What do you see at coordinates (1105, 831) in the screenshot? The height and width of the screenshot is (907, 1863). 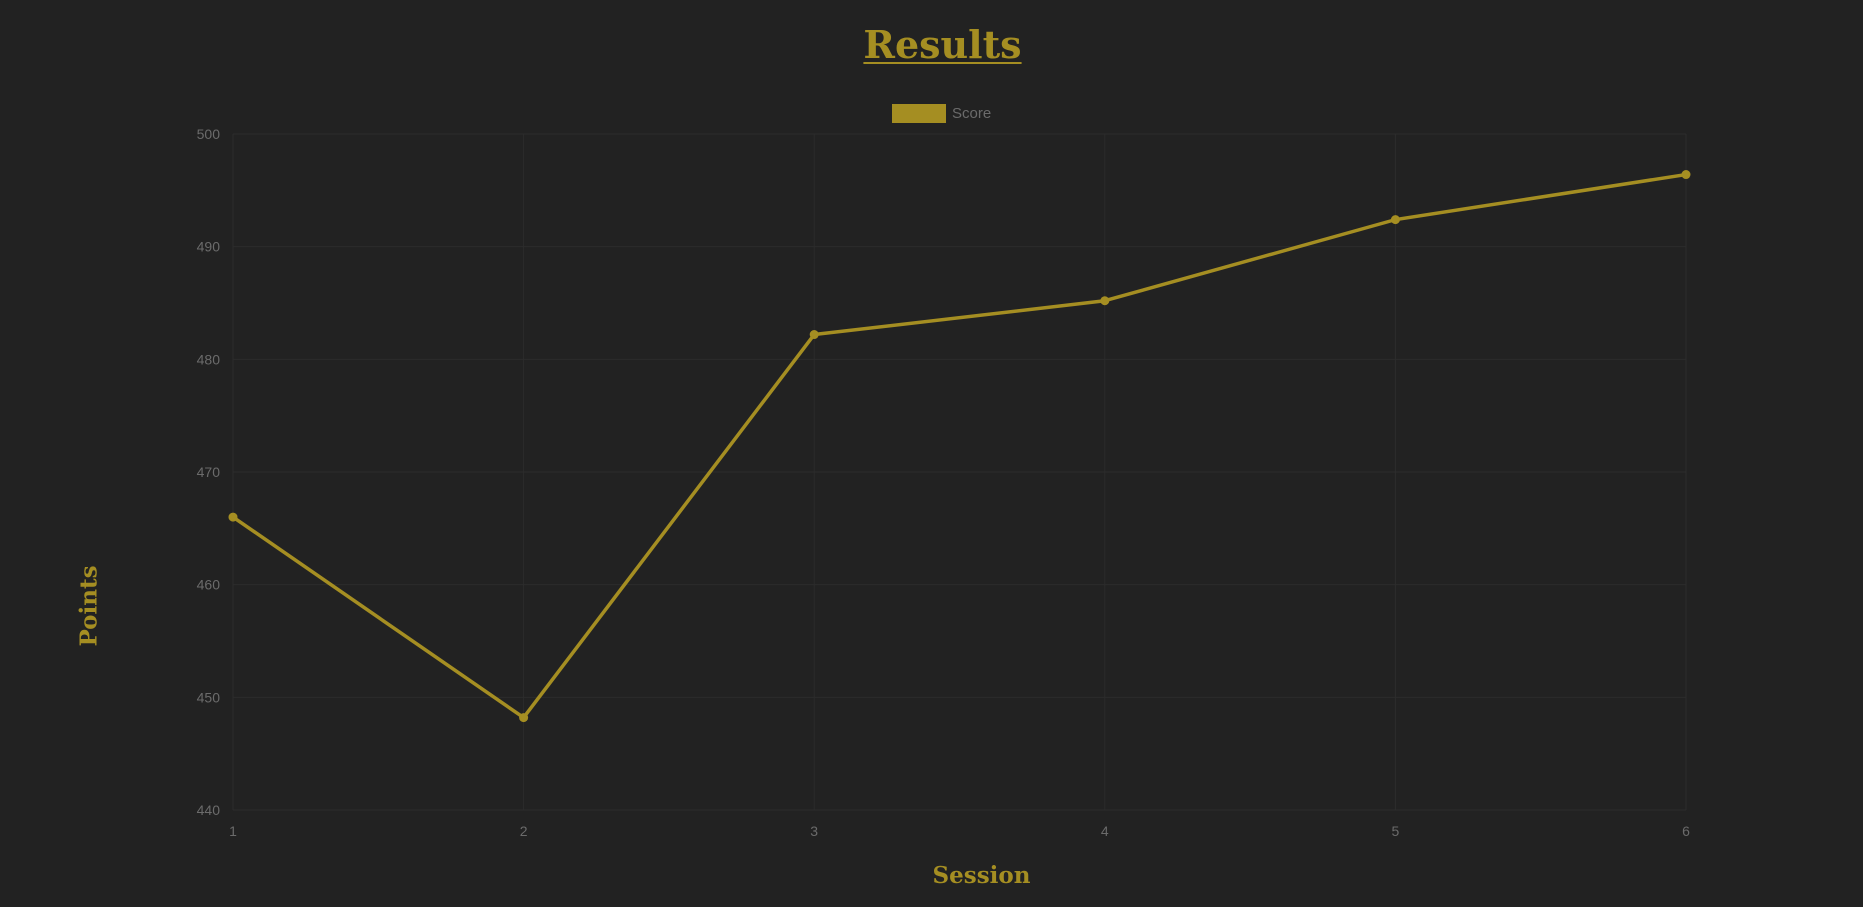 I see `x-tick-label: 4` at bounding box center [1105, 831].